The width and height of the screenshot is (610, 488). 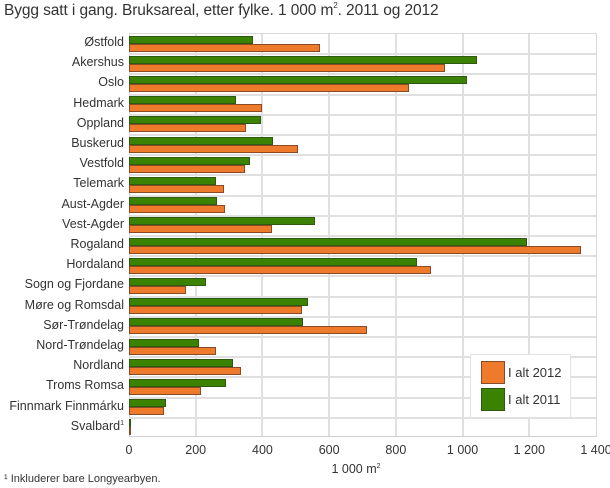 I want to click on legend-swatch-2011, so click(x=493, y=399).